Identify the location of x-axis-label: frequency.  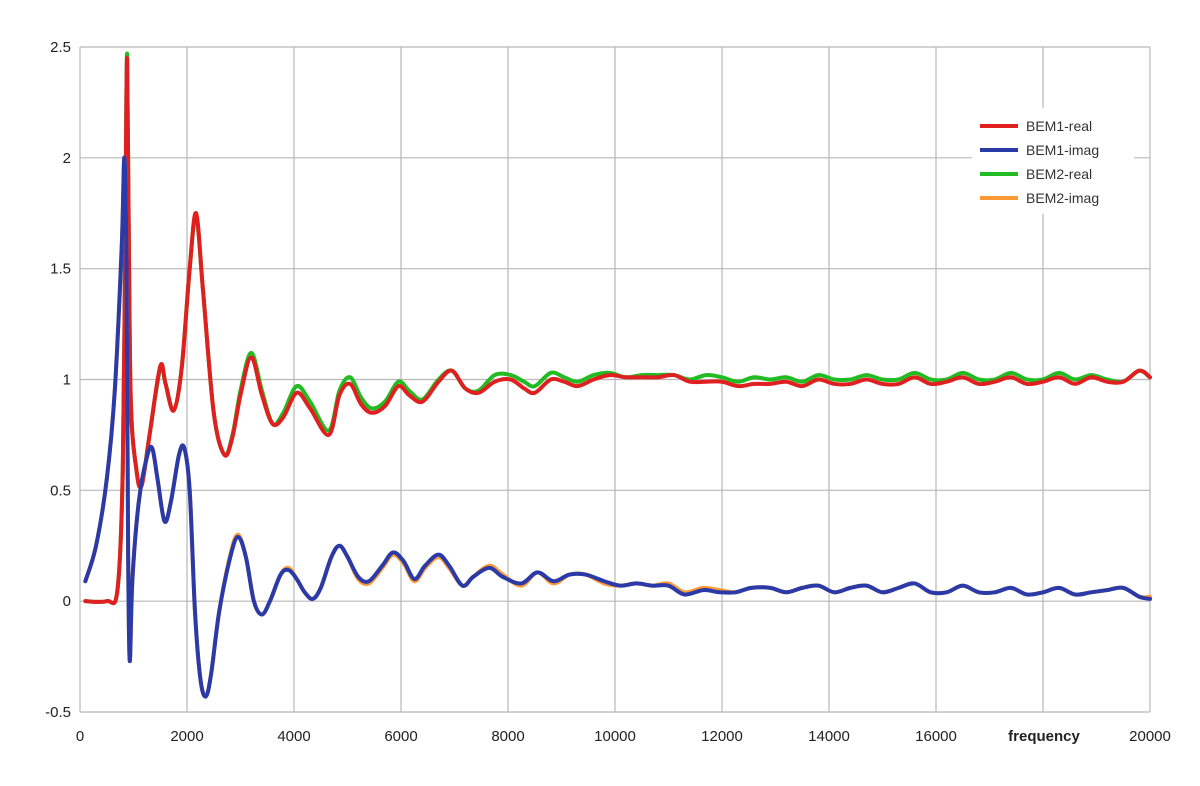
(1044, 736).